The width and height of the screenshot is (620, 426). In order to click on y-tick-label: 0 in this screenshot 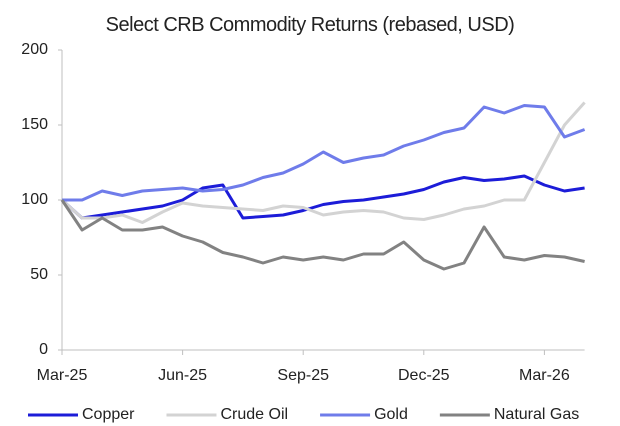, I will do `click(43, 349)`.